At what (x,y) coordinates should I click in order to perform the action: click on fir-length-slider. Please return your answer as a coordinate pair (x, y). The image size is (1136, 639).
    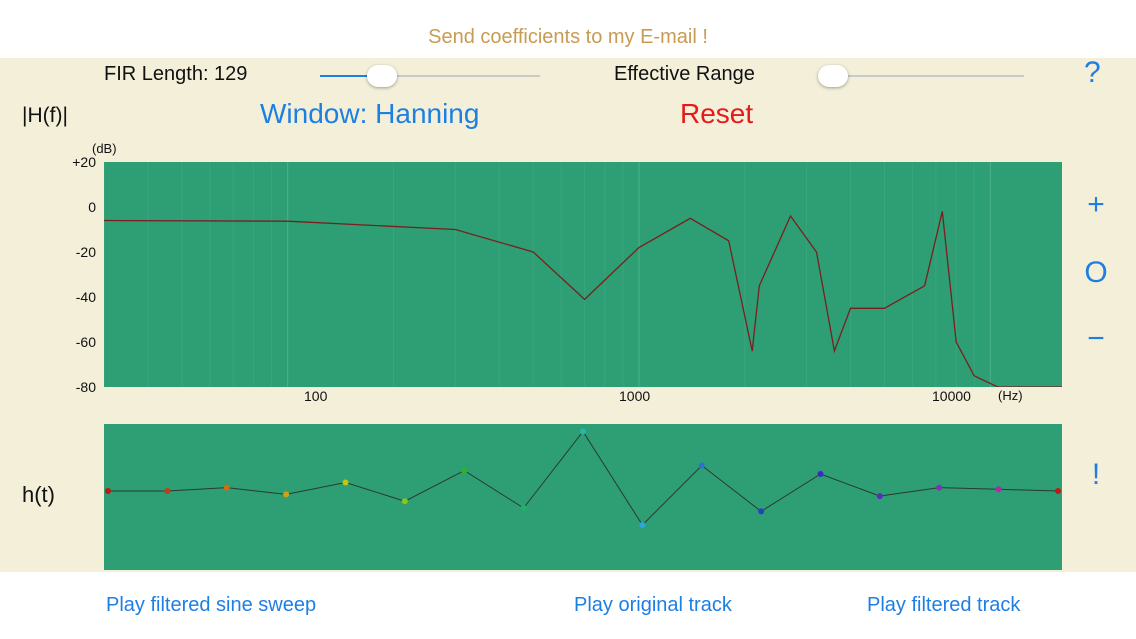
    Looking at the image, I should click on (430, 76).